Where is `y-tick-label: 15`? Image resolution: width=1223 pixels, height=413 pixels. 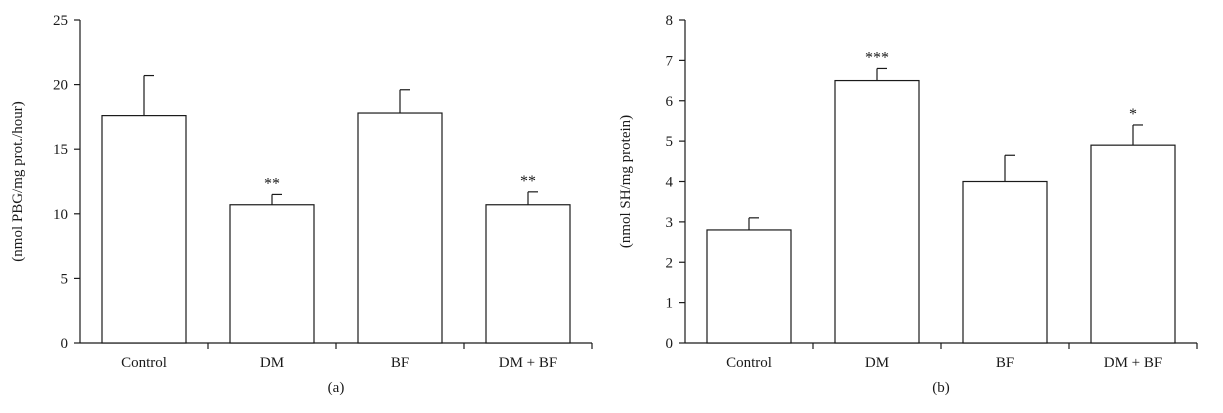 y-tick-label: 15 is located at coordinates (60, 150).